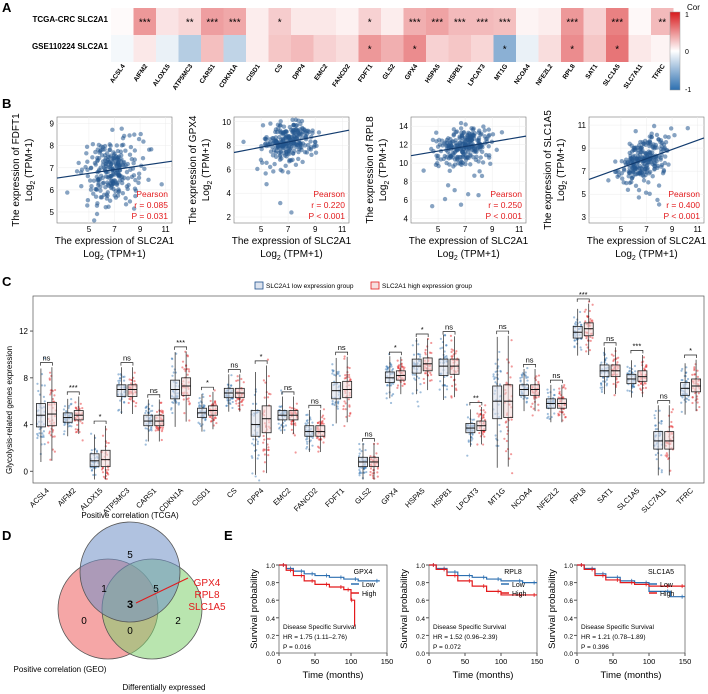 The image size is (708, 694). Describe the element at coordinates (584, 194) in the screenshot. I see `y-tick-label: 5` at that location.